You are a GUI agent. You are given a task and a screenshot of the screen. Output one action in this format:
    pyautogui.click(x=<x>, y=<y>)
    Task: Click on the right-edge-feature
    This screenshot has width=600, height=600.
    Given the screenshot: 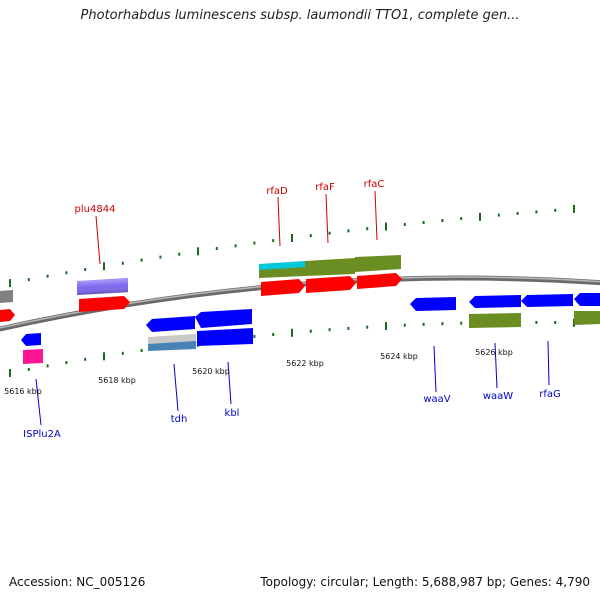 What is the action you would take?
    pyautogui.click(x=587, y=318)
    